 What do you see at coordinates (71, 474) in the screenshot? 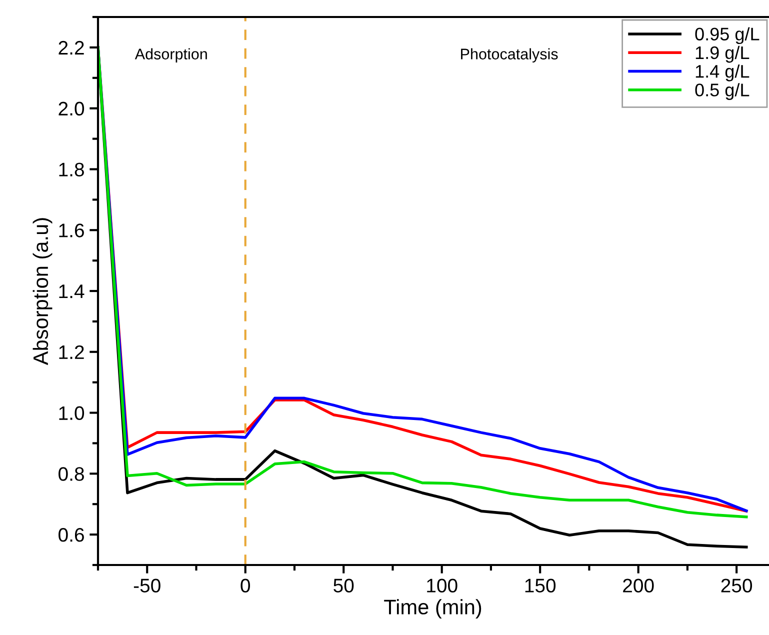
I see `y-tick-label: 0.8` at bounding box center [71, 474].